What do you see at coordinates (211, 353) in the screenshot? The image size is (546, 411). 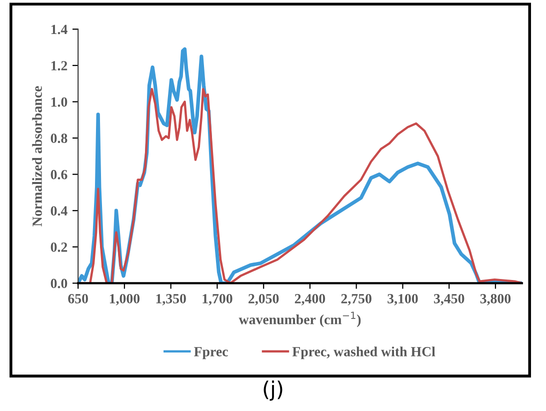 I see `legend-label: Fprec` at bounding box center [211, 353].